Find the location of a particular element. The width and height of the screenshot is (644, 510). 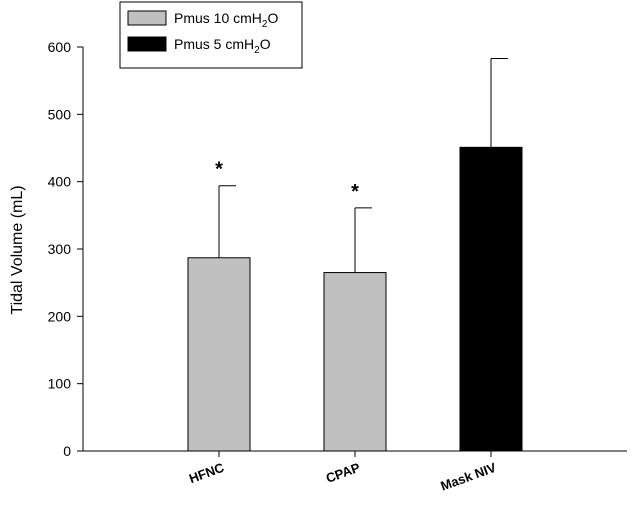

y-tick-label: 200 is located at coordinates (60, 316).